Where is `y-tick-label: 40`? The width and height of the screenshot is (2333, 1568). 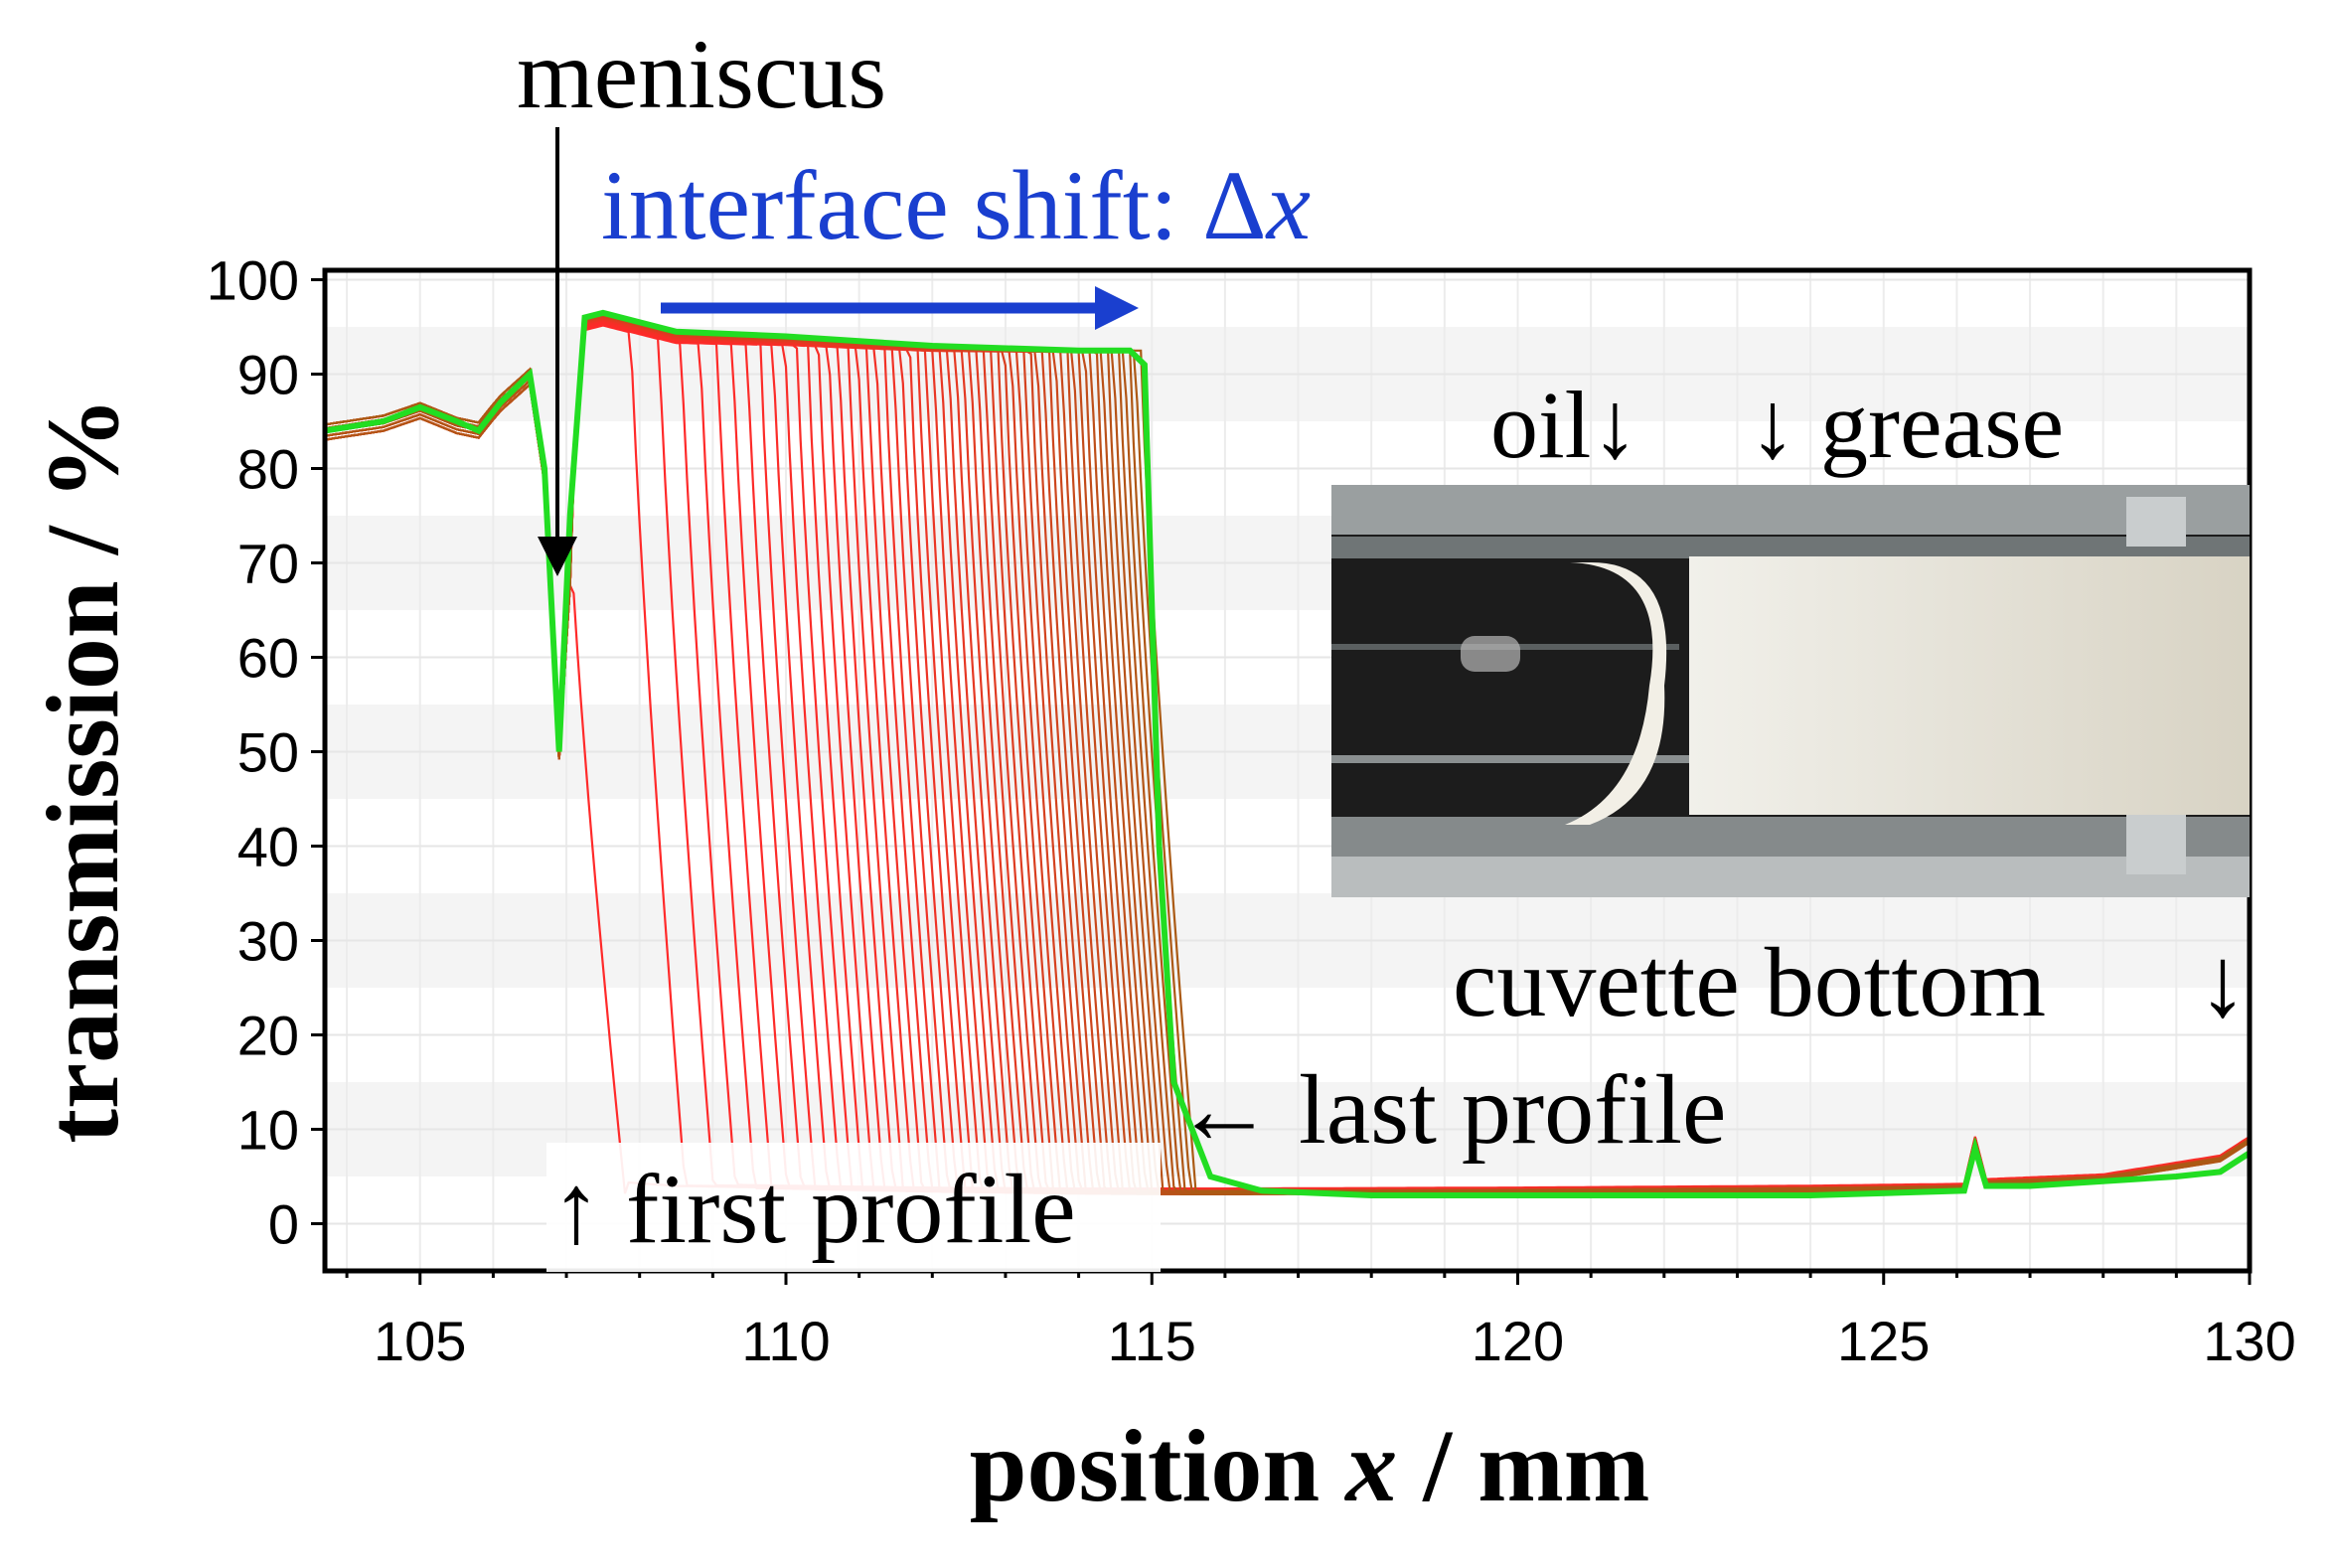 y-tick-label: 40 is located at coordinates (268, 847).